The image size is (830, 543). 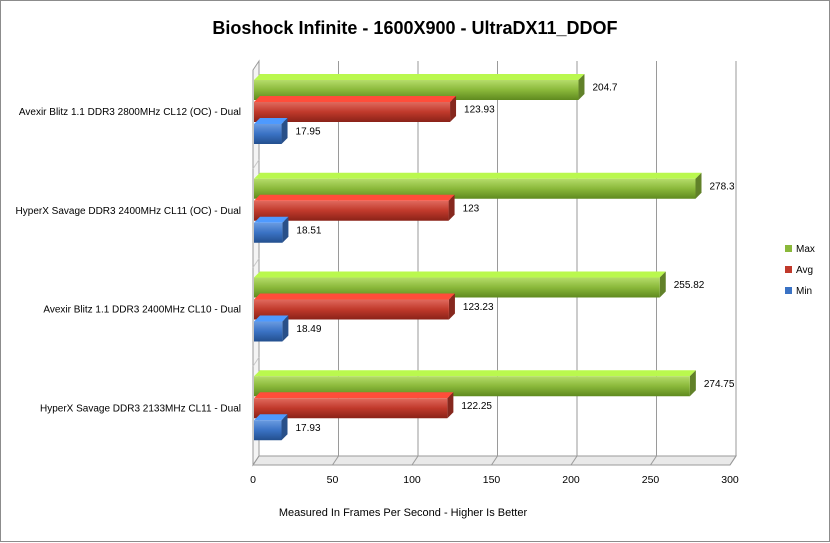 I want to click on x-tick-label: 150, so click(x=492, y=480).